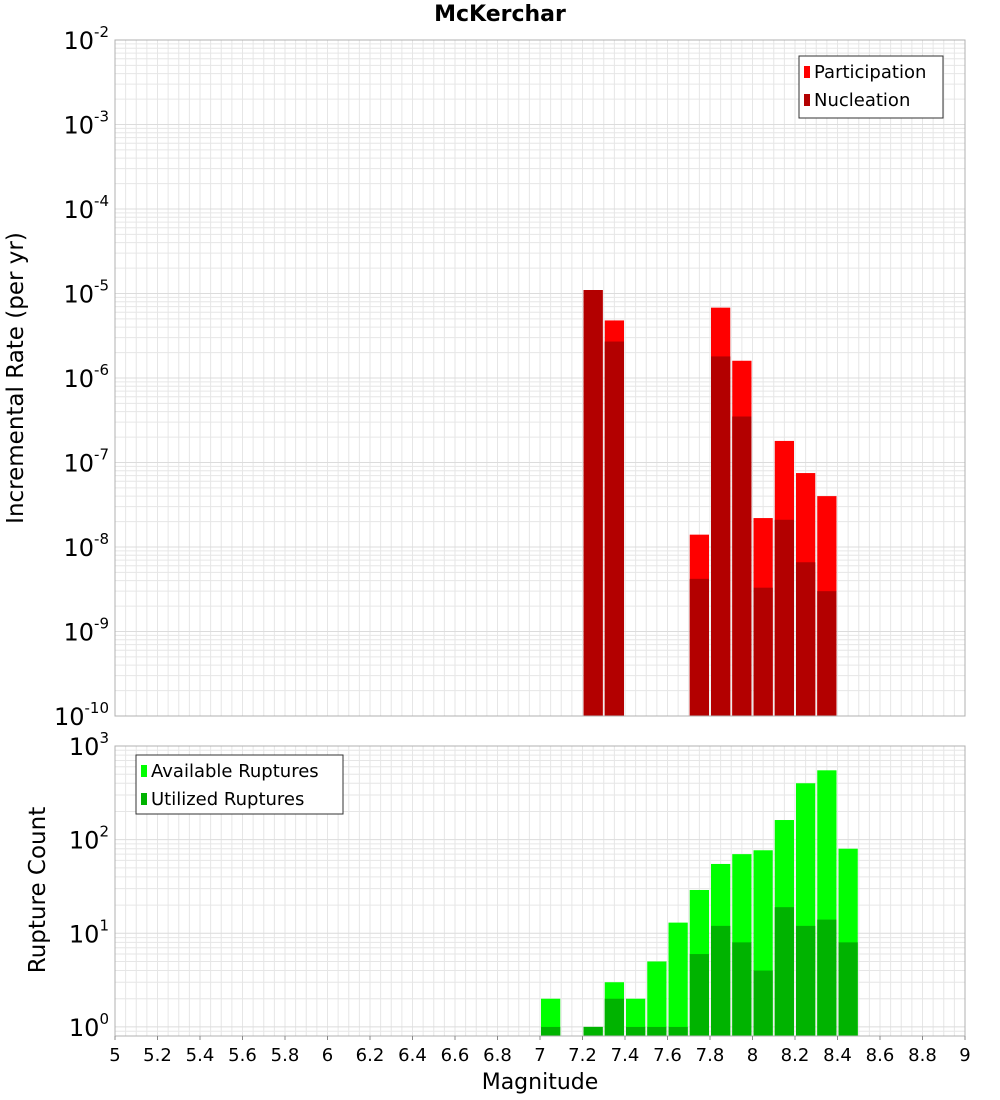  I want to click on y-tick-label: 10⁻², so click(86, 39).